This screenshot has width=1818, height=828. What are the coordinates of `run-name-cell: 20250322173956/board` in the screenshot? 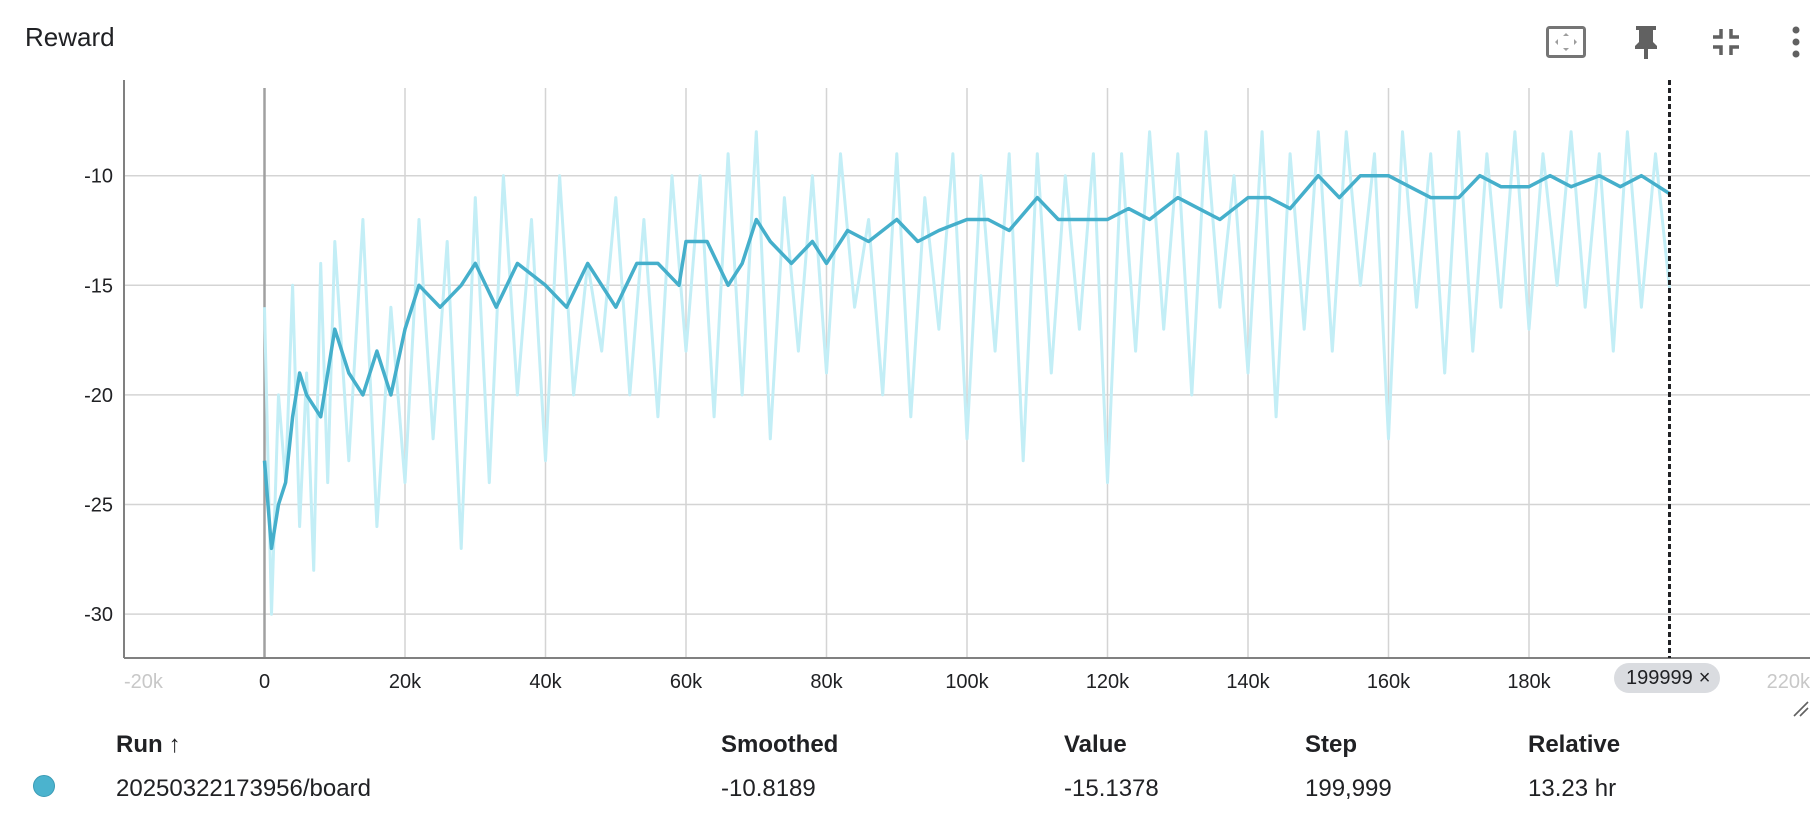 It's located at (243, 788).